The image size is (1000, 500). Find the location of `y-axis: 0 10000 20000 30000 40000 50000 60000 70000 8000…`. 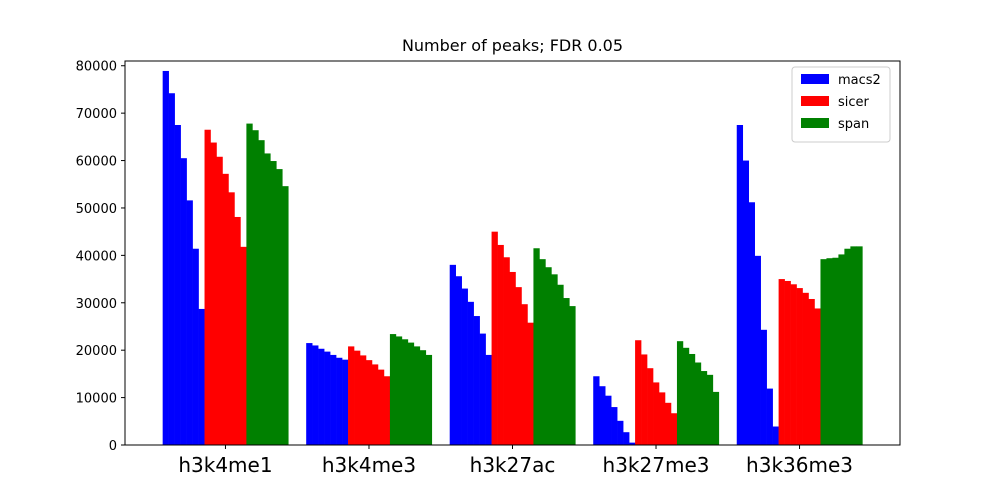

y-axis: 0 10000 20000 30000 40000 50000 60000 70000 8000… is located at coordinates (100, 257).